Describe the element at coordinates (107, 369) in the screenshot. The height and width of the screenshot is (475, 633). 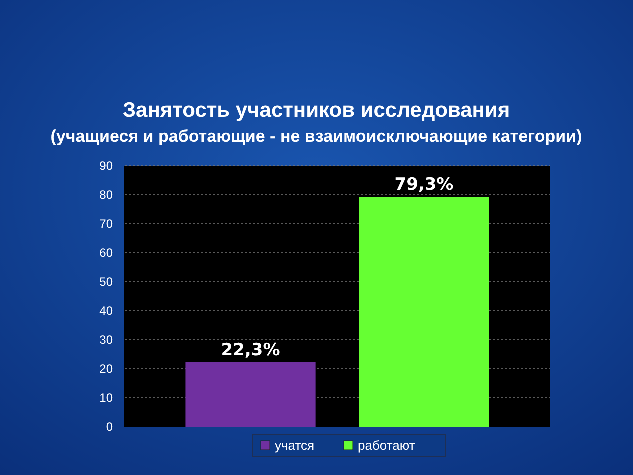
I see `y-tick-label: 20` at that location.